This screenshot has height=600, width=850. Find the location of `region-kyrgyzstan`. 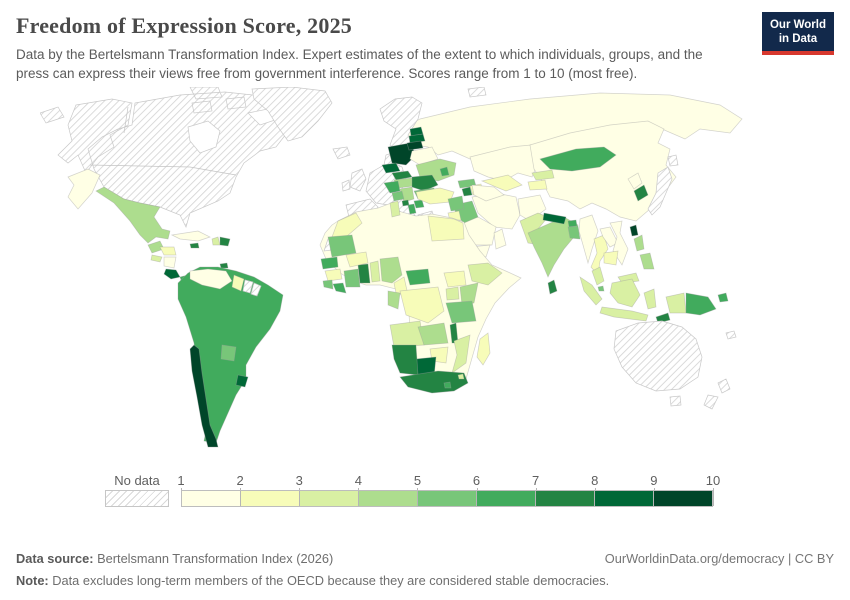

region-kyrgyzstan is located at coordinates (543, 175).